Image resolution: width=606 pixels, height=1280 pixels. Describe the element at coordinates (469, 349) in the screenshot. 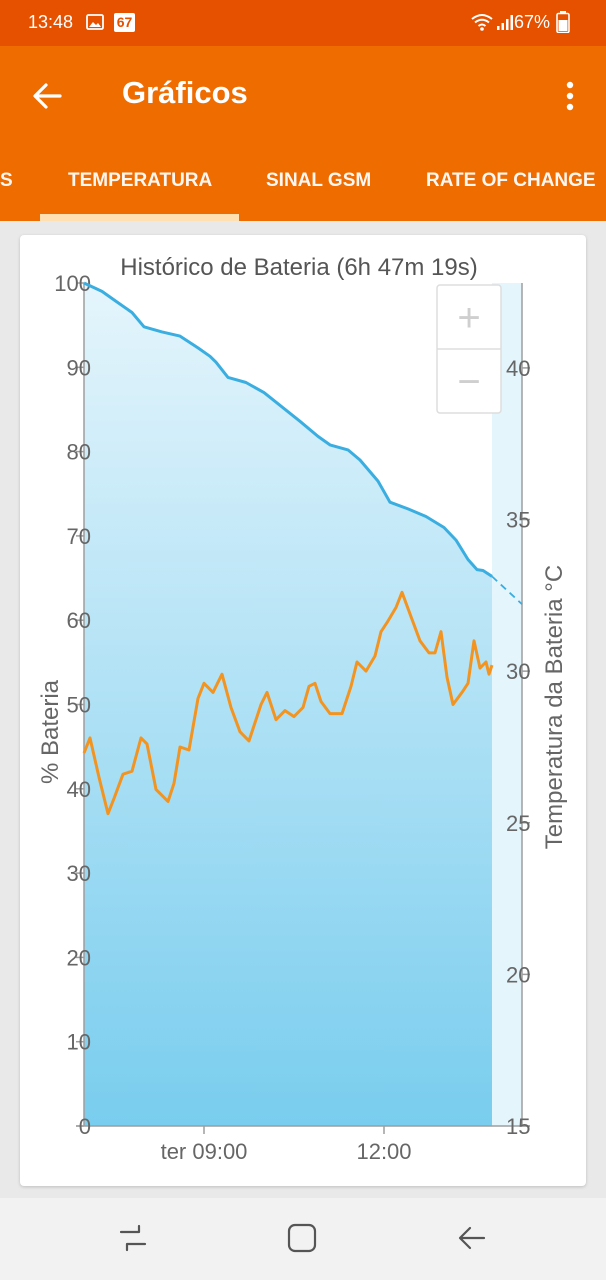

I see `zoom-controls: +−` at that location.